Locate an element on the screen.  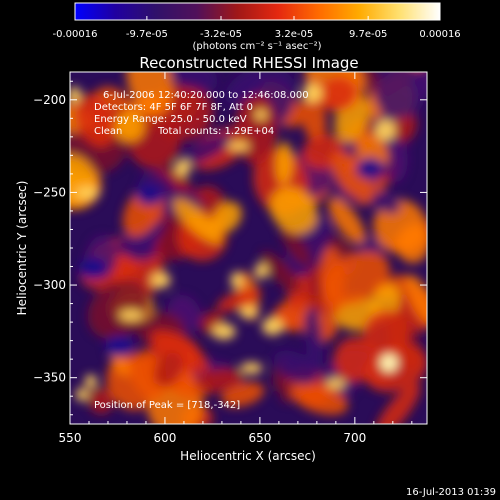
x-tick-label: 600 is located at coordinates (164, 438).